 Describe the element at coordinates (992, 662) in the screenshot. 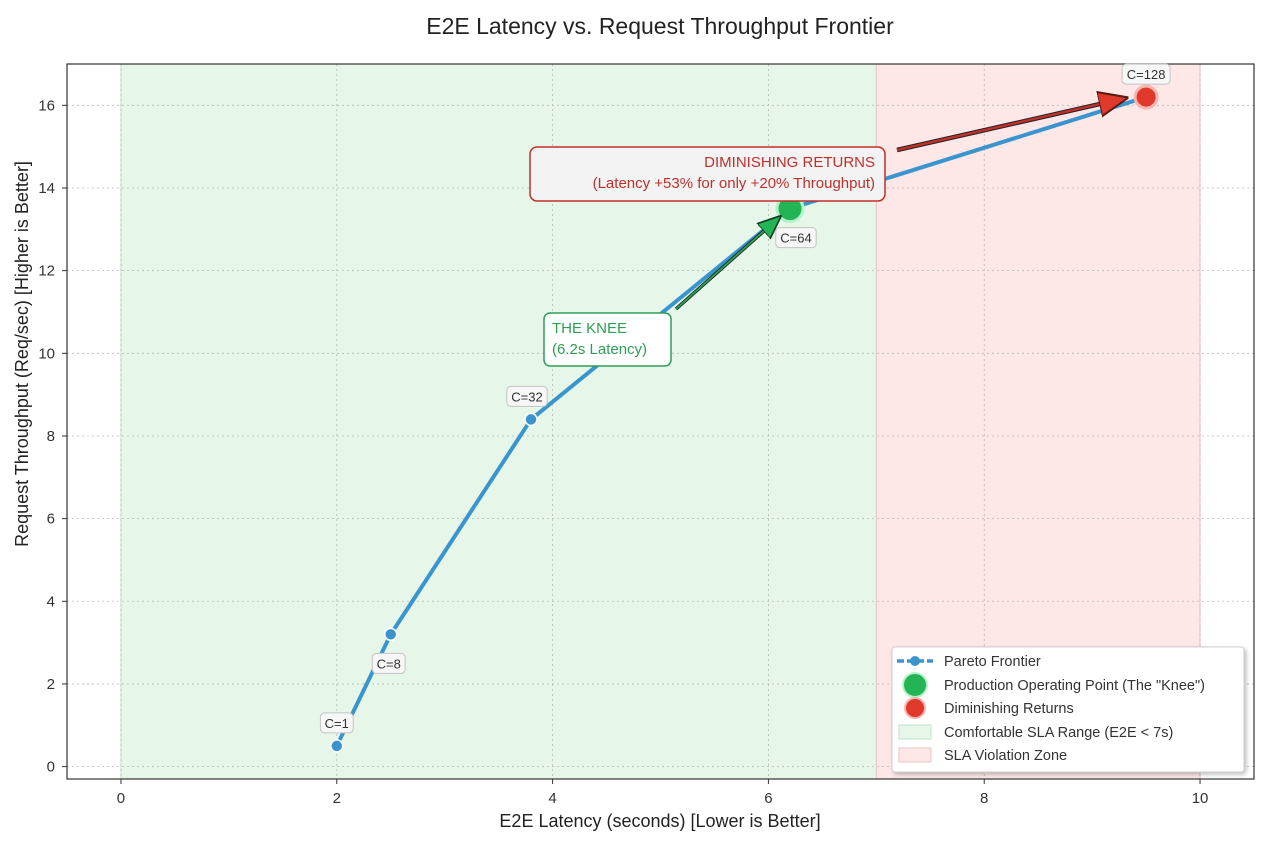

I see `legend-label: Pareto Frontier` at that location.